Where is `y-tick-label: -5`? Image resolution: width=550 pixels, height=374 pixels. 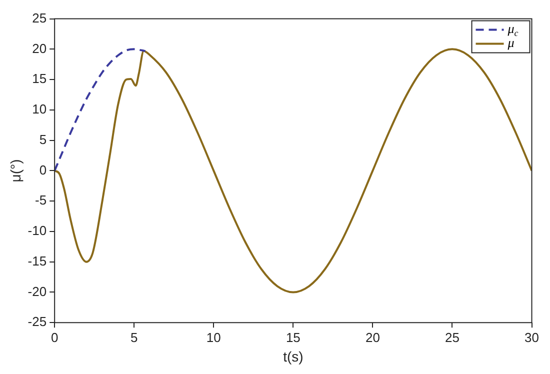
y-tick-label: -5 is located at coordinates (41, 200).